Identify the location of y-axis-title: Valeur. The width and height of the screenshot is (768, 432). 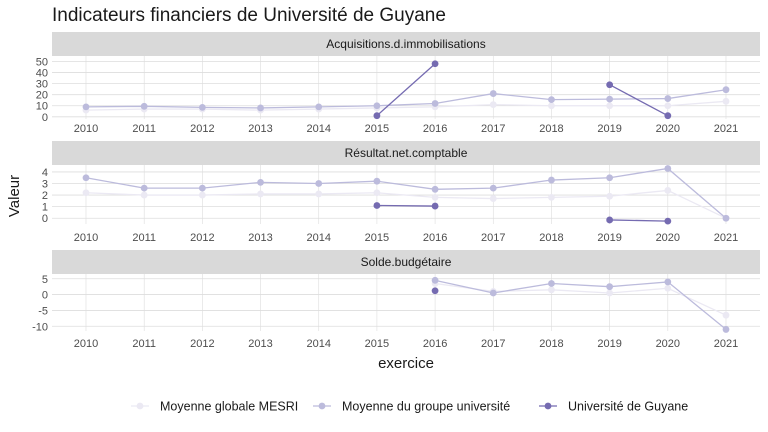
(14, 196).